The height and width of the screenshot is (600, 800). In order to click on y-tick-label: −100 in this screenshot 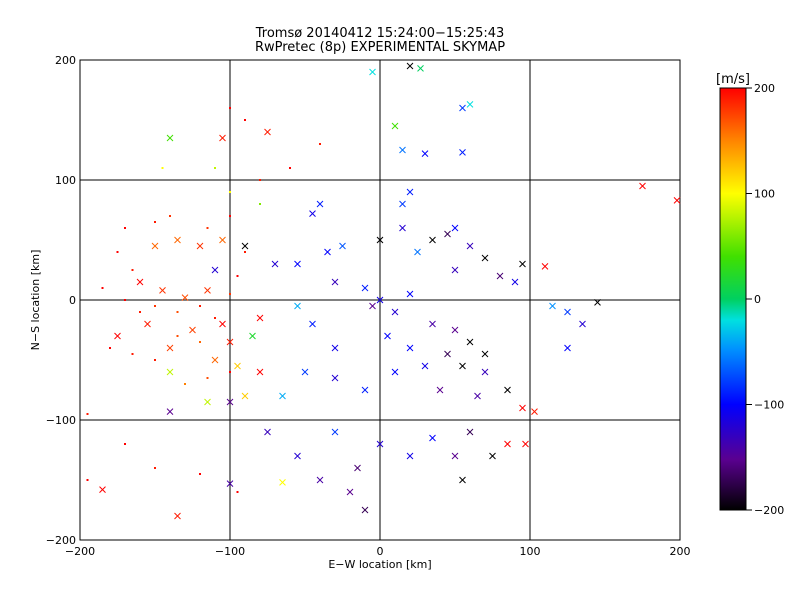, I will do `click(61, 420)`.